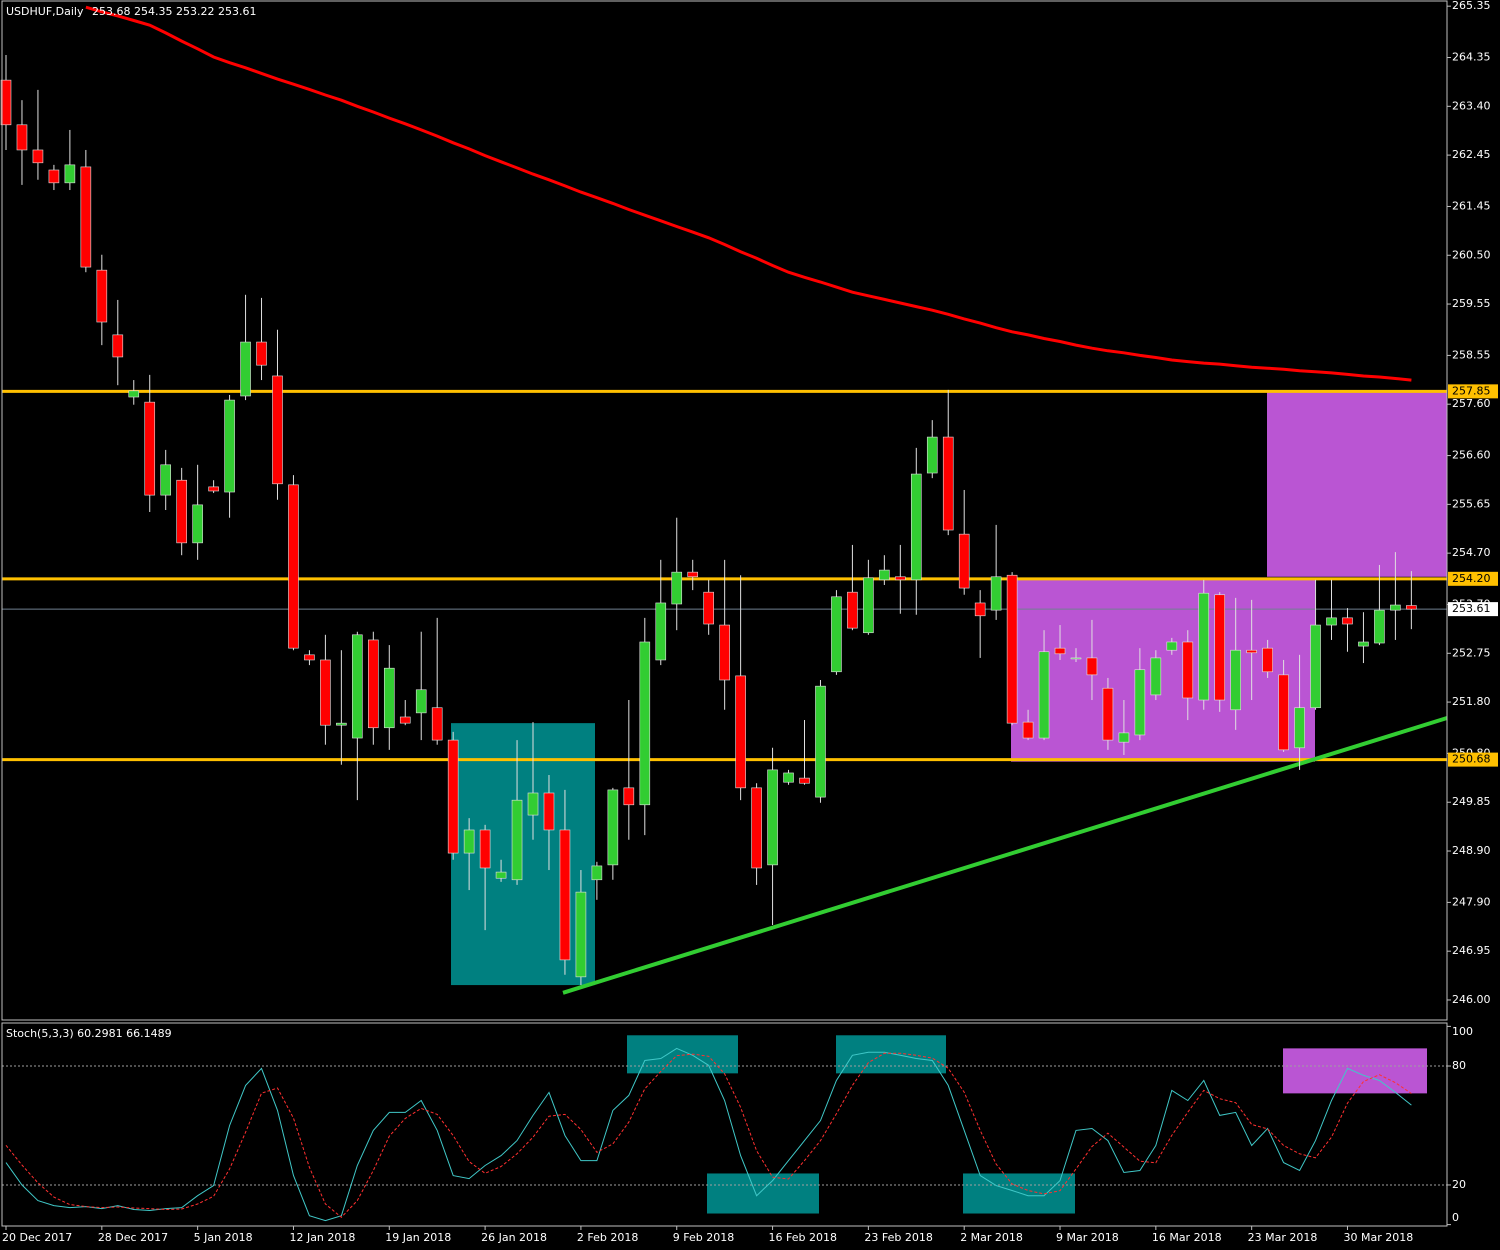  Describe the element at coordinates (1459, 1065) in the screenshot. I see `y-tick-label: 80` at that location.